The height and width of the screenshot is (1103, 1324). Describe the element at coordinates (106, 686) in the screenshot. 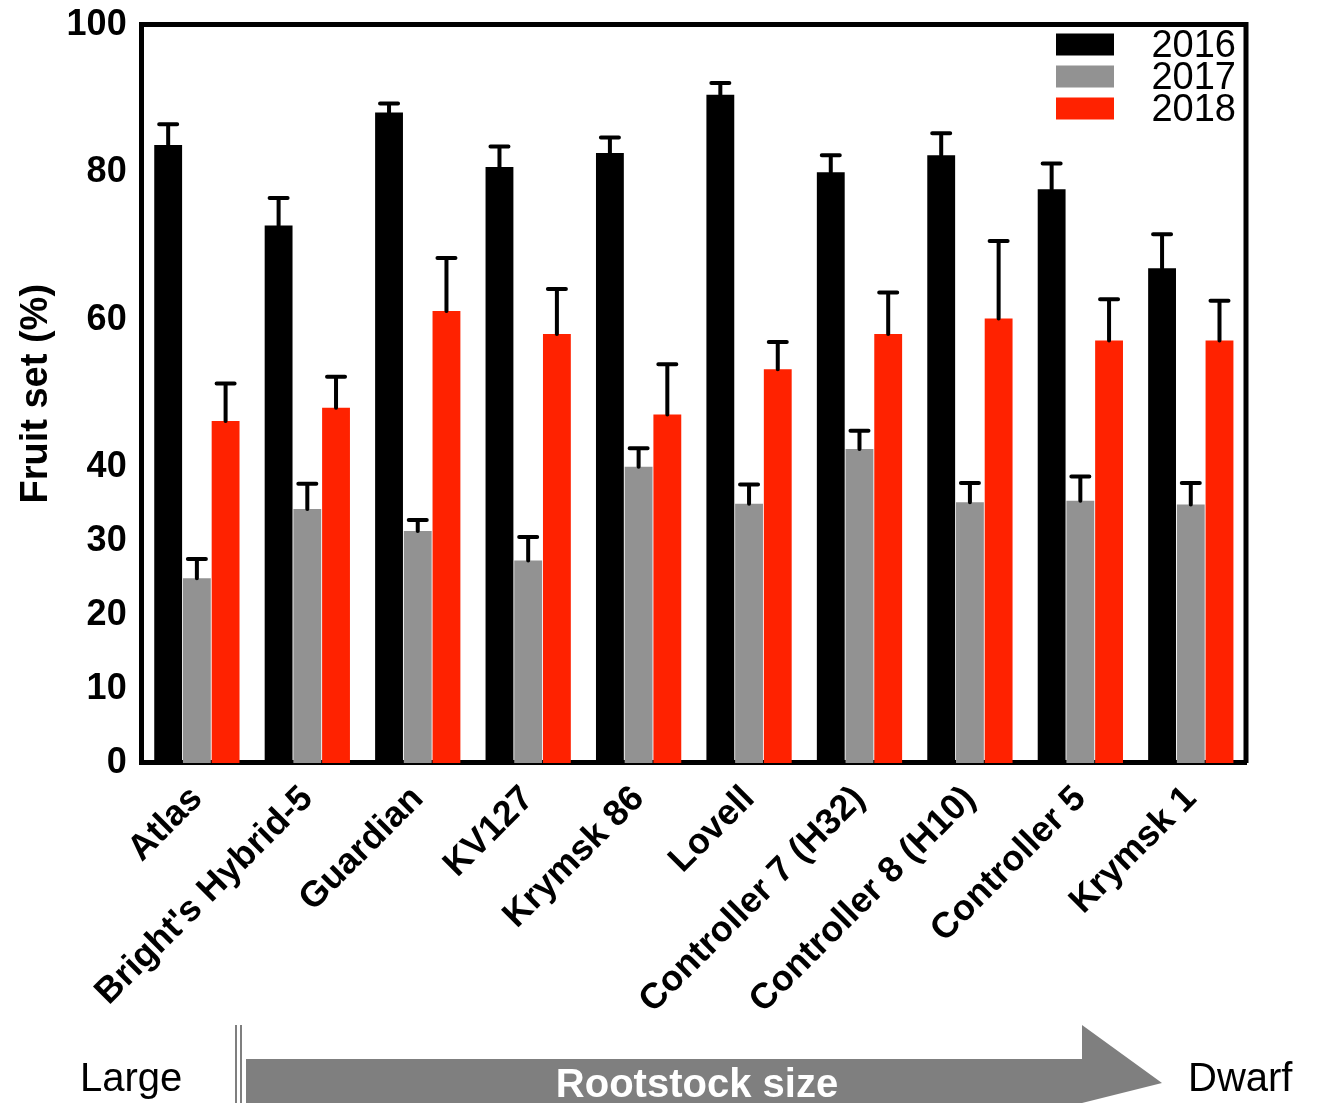

I see `y-tick-label: 10` at that location.